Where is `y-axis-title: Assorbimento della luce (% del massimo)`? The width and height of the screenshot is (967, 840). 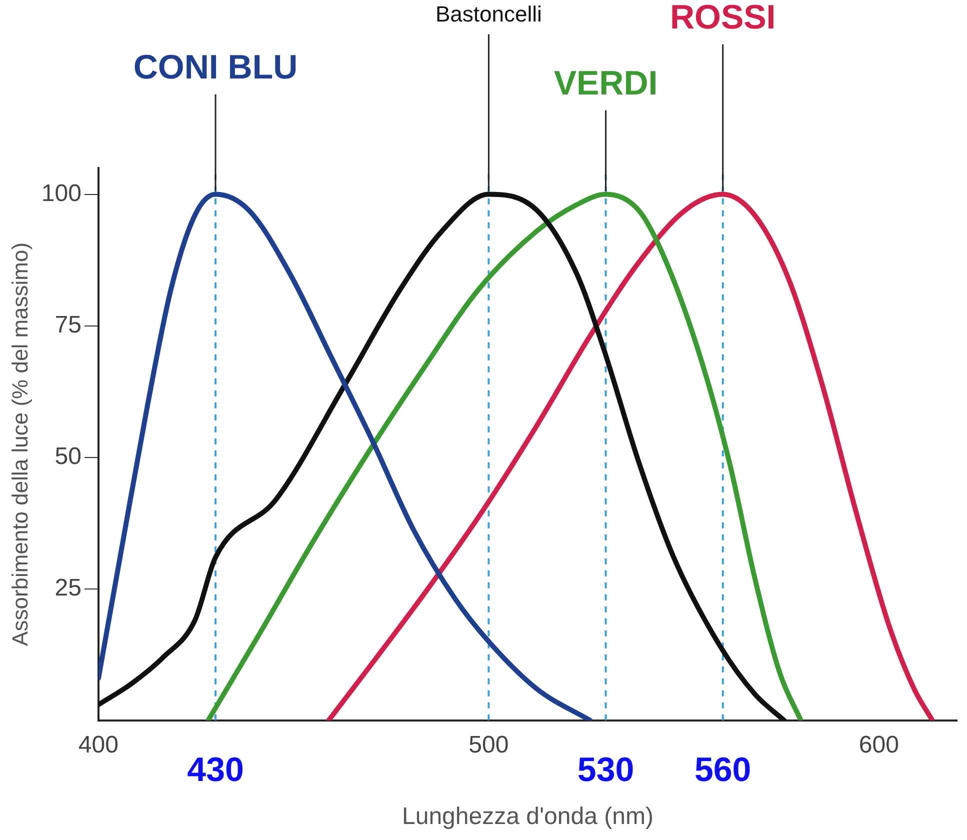 y-axis-title: Assorbimento della luce (% del massimo) is located at coordinates (19, 444).